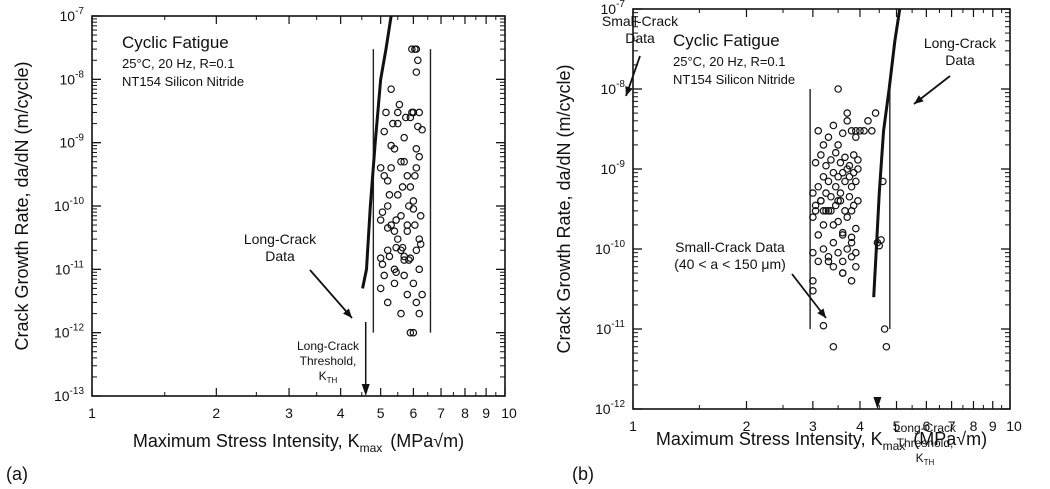 Image resolution: width=1050 pixels, height=489 pixels. Describe the element at coordinates (509, 413) in the screenshot. I see `x-tick-label: 10` at that location.